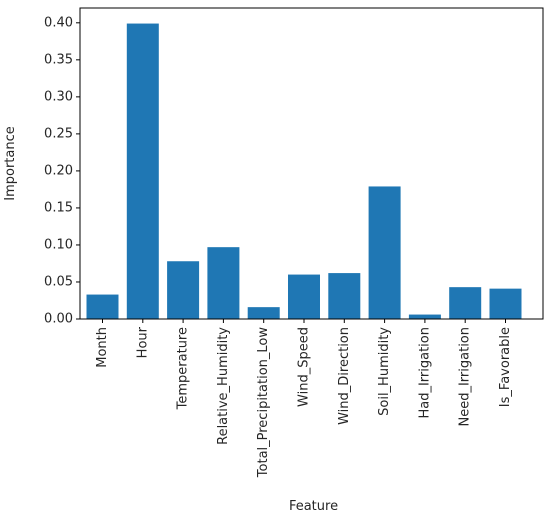 This screenshot has width=550, height=516. What do you see at coordinates (58, 207) in the screenshot?
I see `y-tick-label: 0.15` at bounding box center [58, 207].